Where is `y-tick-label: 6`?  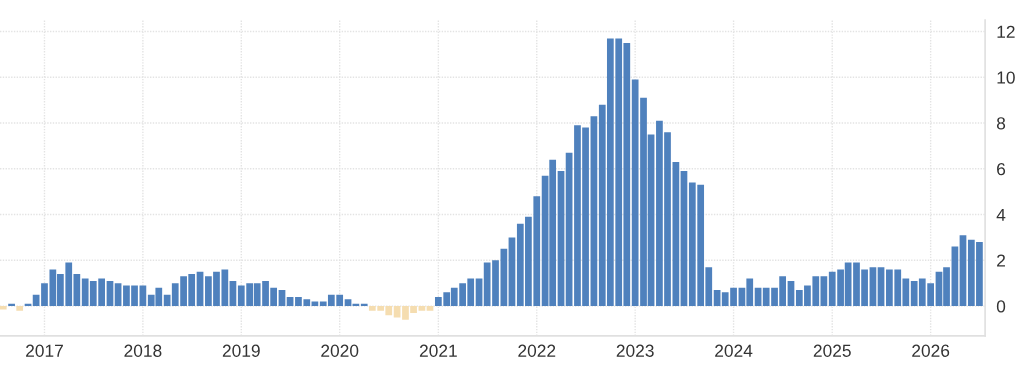 y-tick-label: 6 is located at coordinates (1001, 169).